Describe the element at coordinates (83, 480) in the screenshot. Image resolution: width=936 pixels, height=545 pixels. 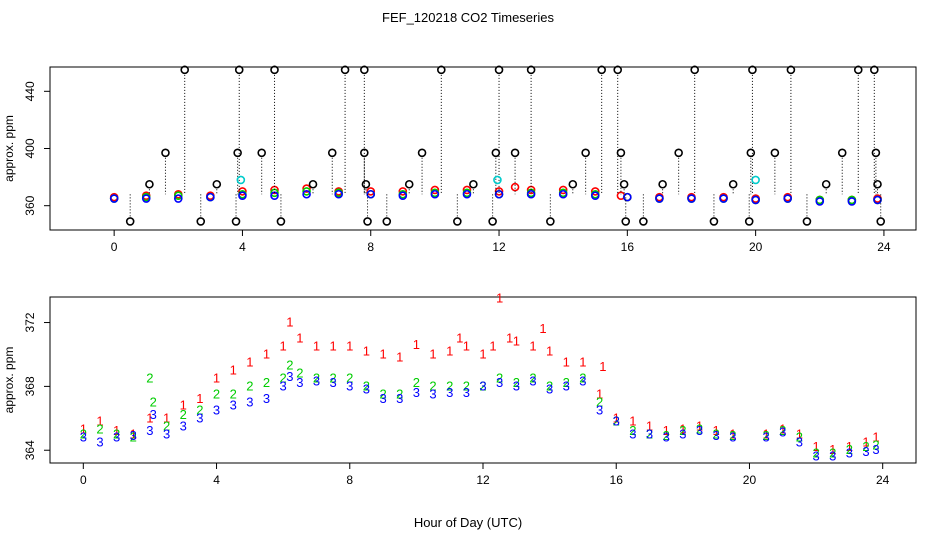
I see `x-tick-label: 0` at that location.